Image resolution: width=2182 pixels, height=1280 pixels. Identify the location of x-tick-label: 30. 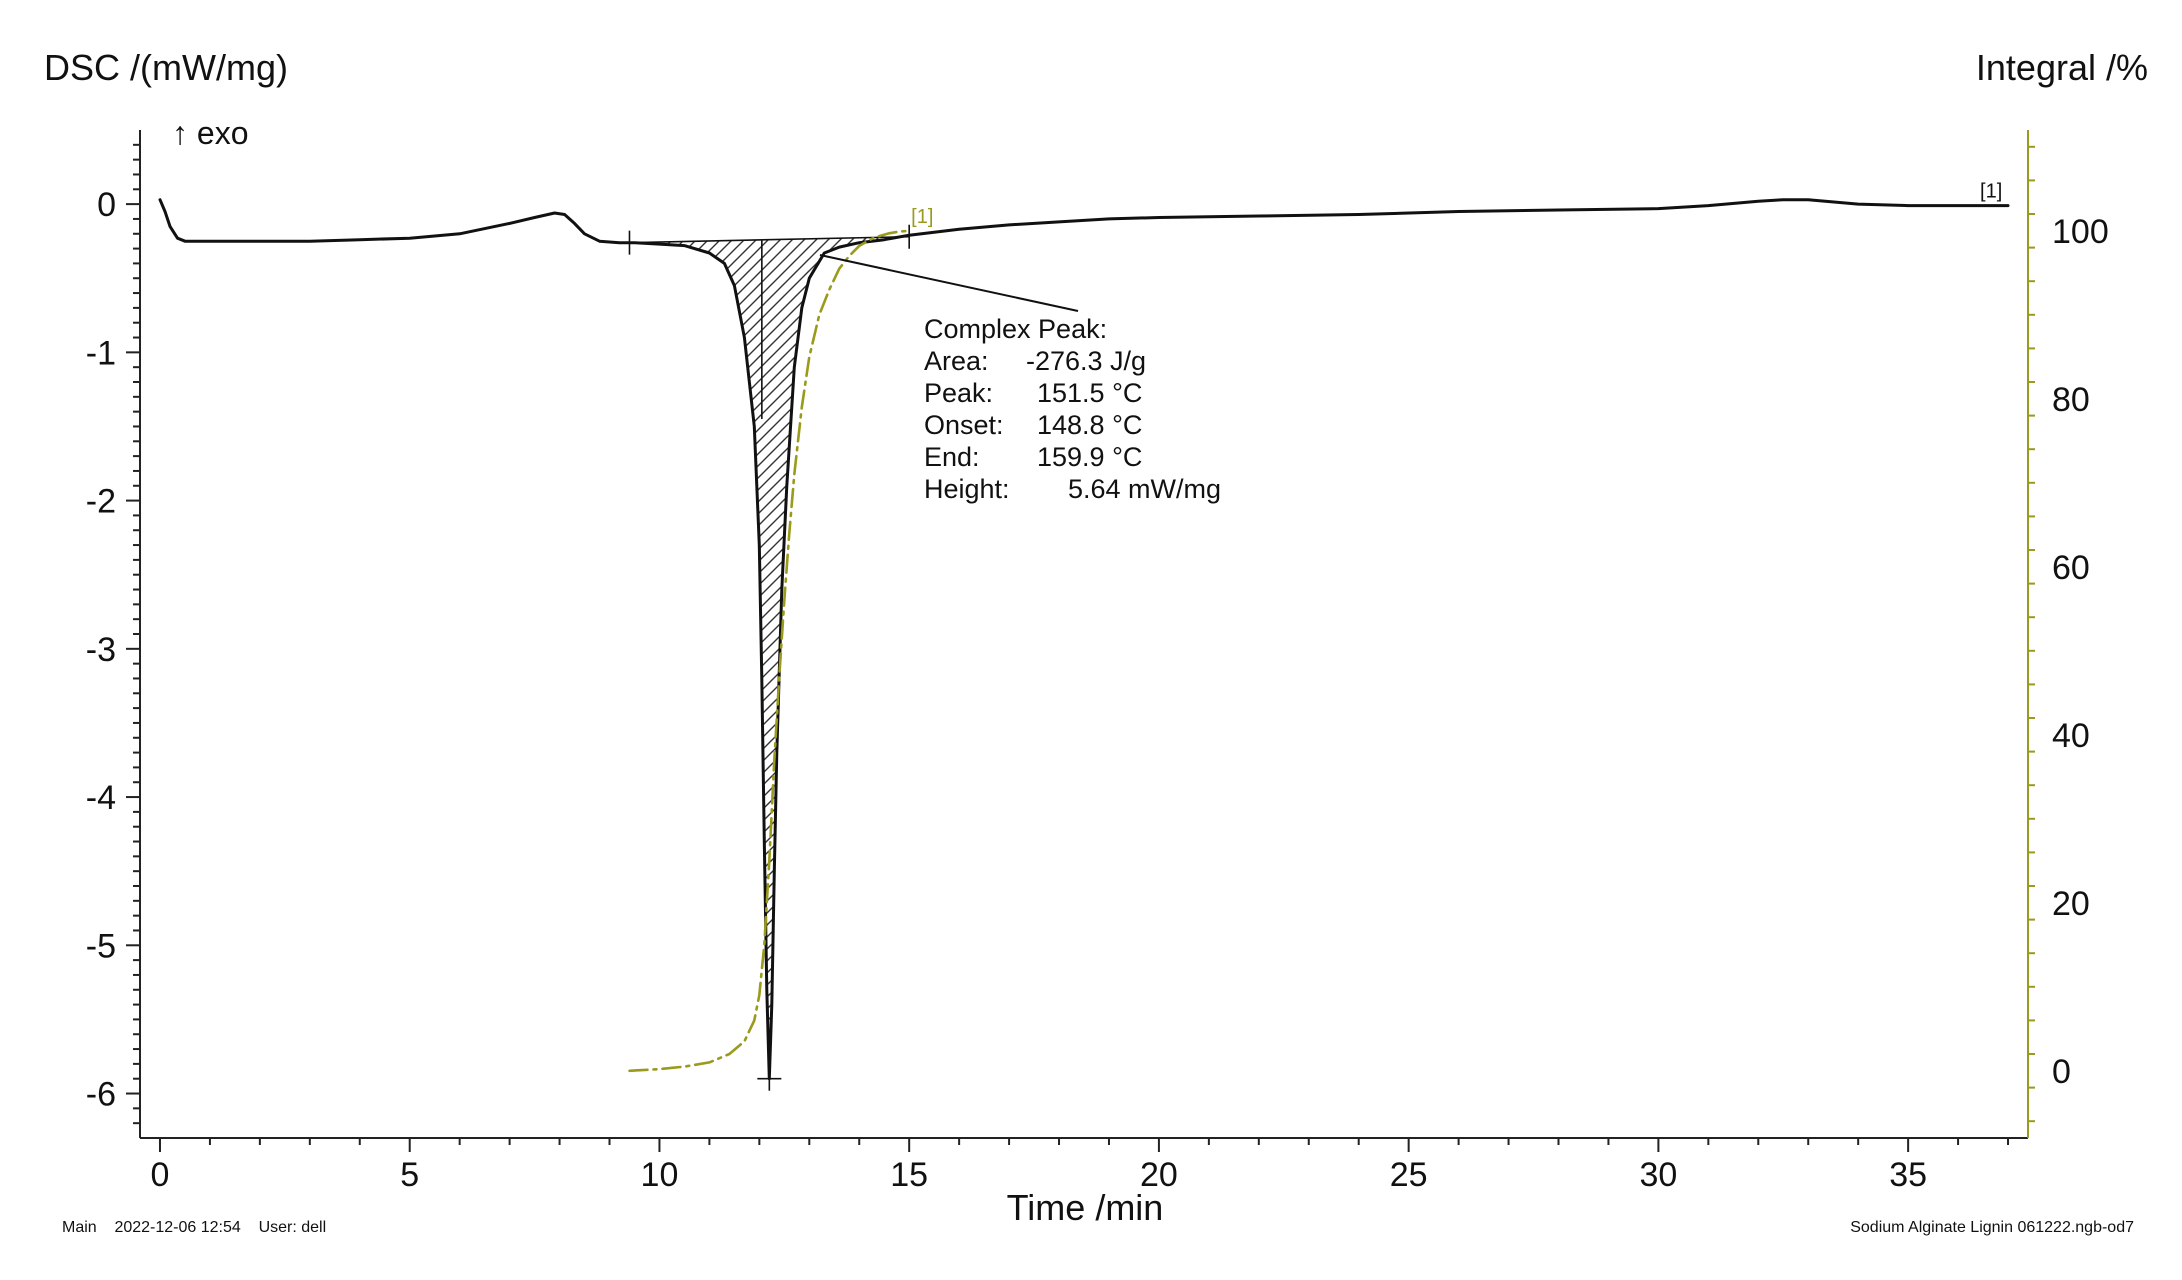
(1658, 1175).